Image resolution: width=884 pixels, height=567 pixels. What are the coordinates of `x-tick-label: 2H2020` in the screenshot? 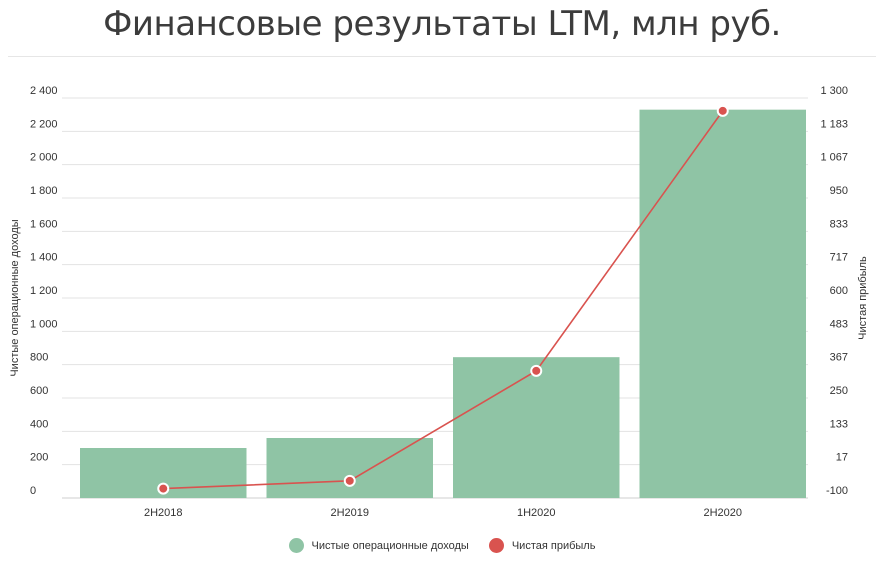 It's located at (722, 513).